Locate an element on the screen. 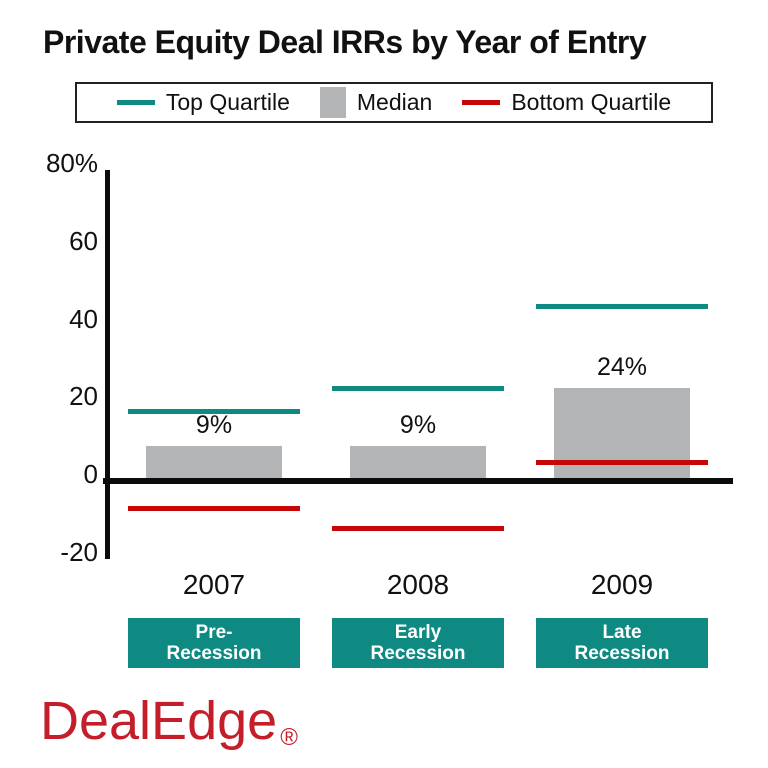 Image resolution: width=768 pixels, height=768 pixels. phase-badge: Late Recession is located at coordinates (622, 643).